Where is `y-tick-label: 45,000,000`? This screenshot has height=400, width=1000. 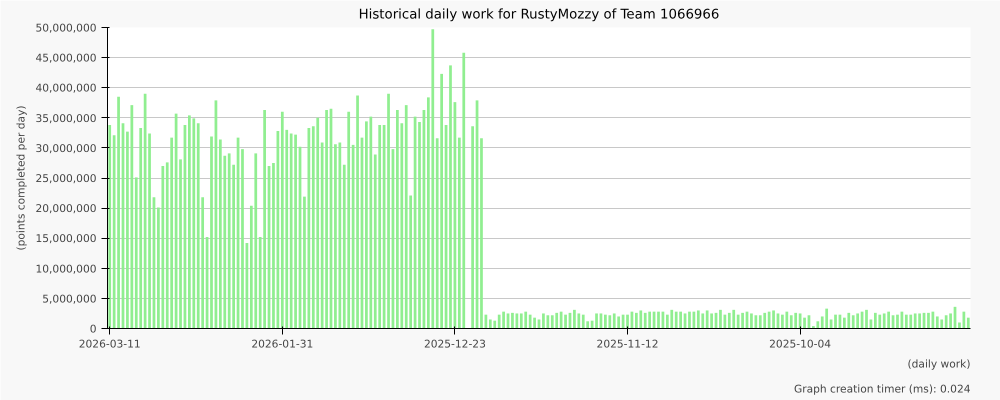 y-tick-label: 45,000,000 is located at coordinates (66, 58).